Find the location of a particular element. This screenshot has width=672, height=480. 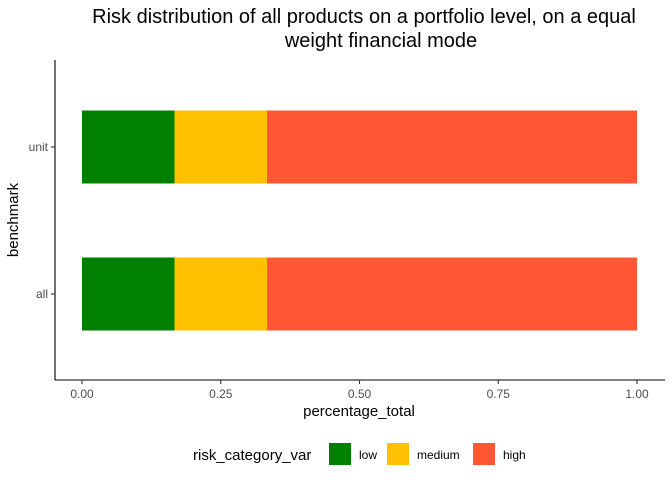

y-tick-label: all is located at coordinates (42, 294).